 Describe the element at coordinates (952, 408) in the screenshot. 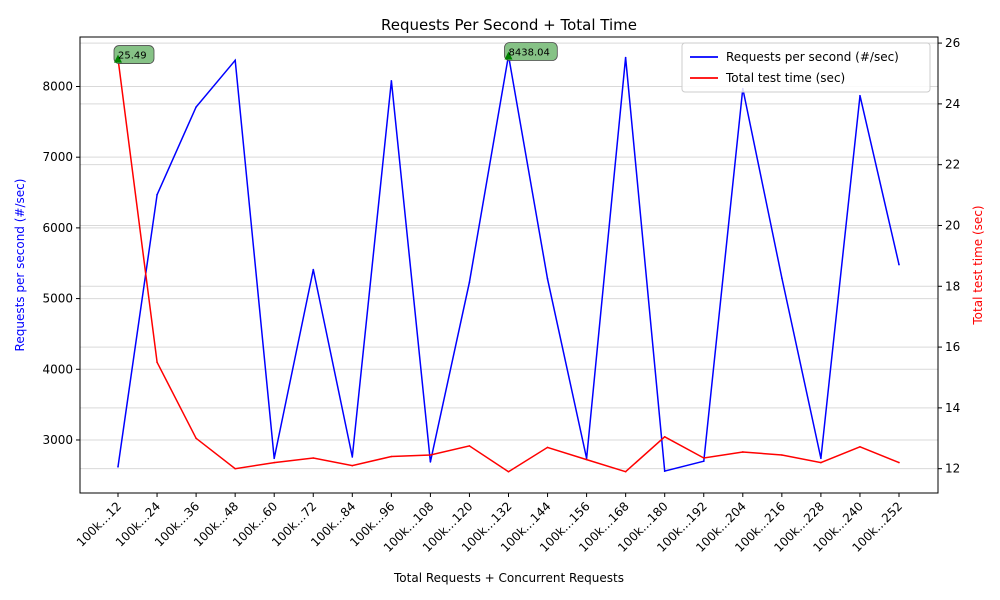

I see `y-right-tick-label: 14` at that location.